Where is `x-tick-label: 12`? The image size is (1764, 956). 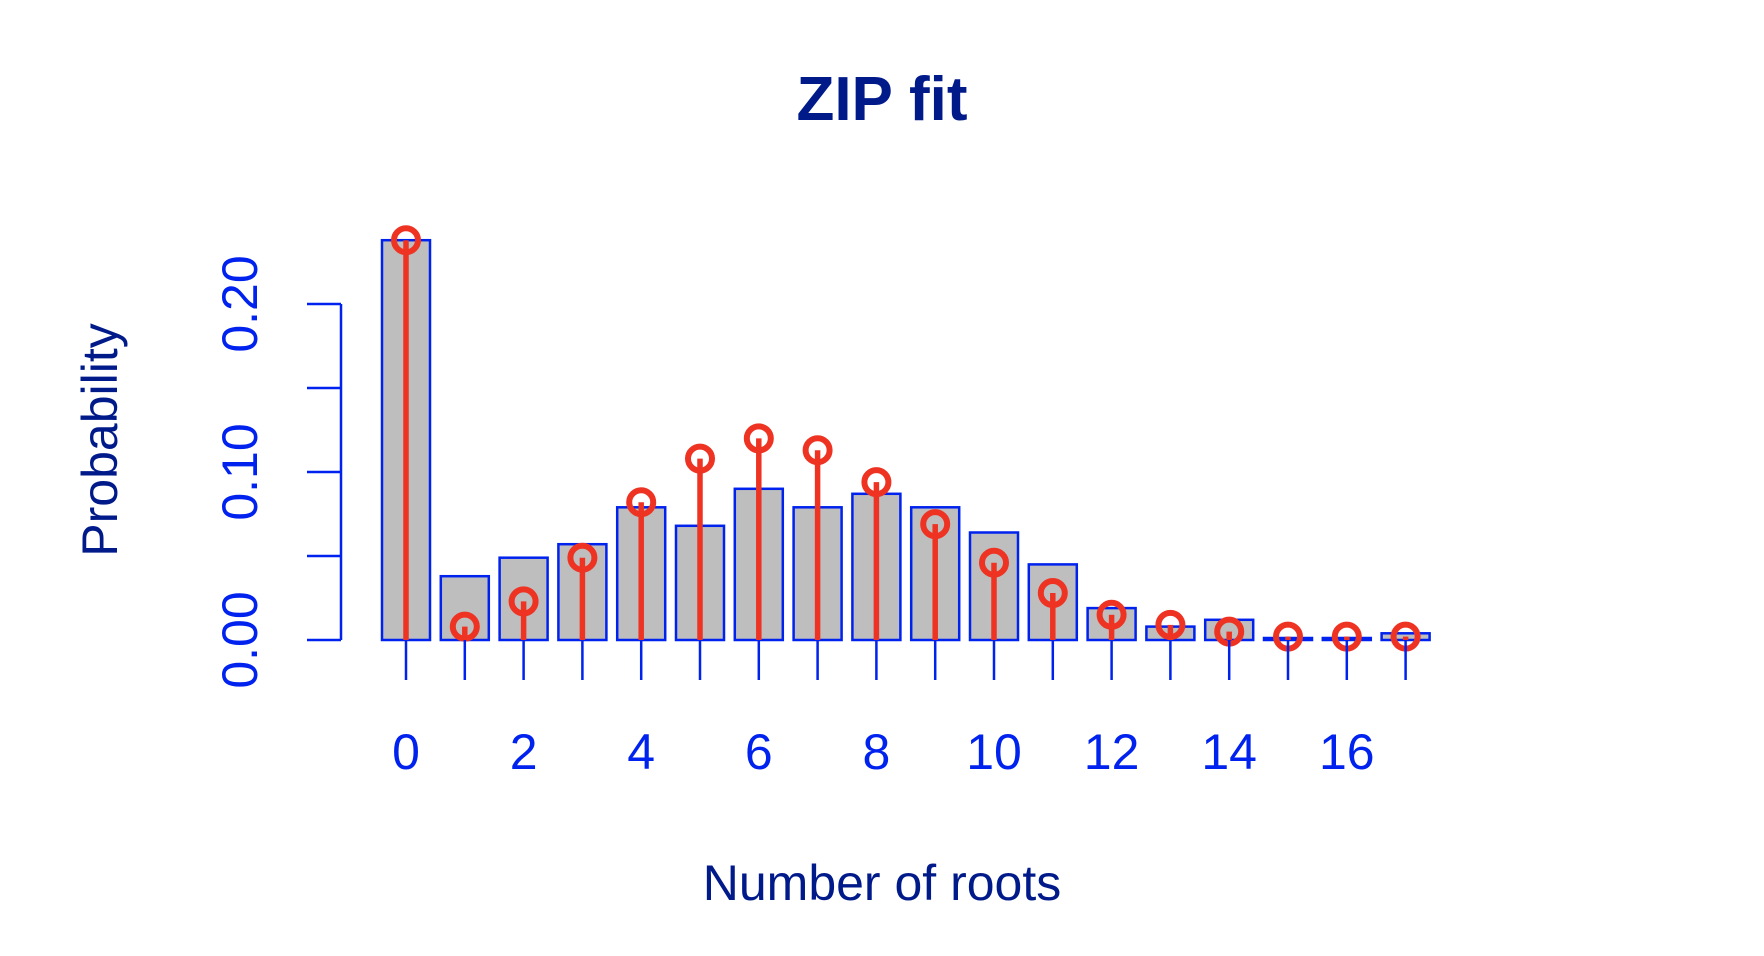 x-tick-label: 12 is located at coordinates (1112, 752).